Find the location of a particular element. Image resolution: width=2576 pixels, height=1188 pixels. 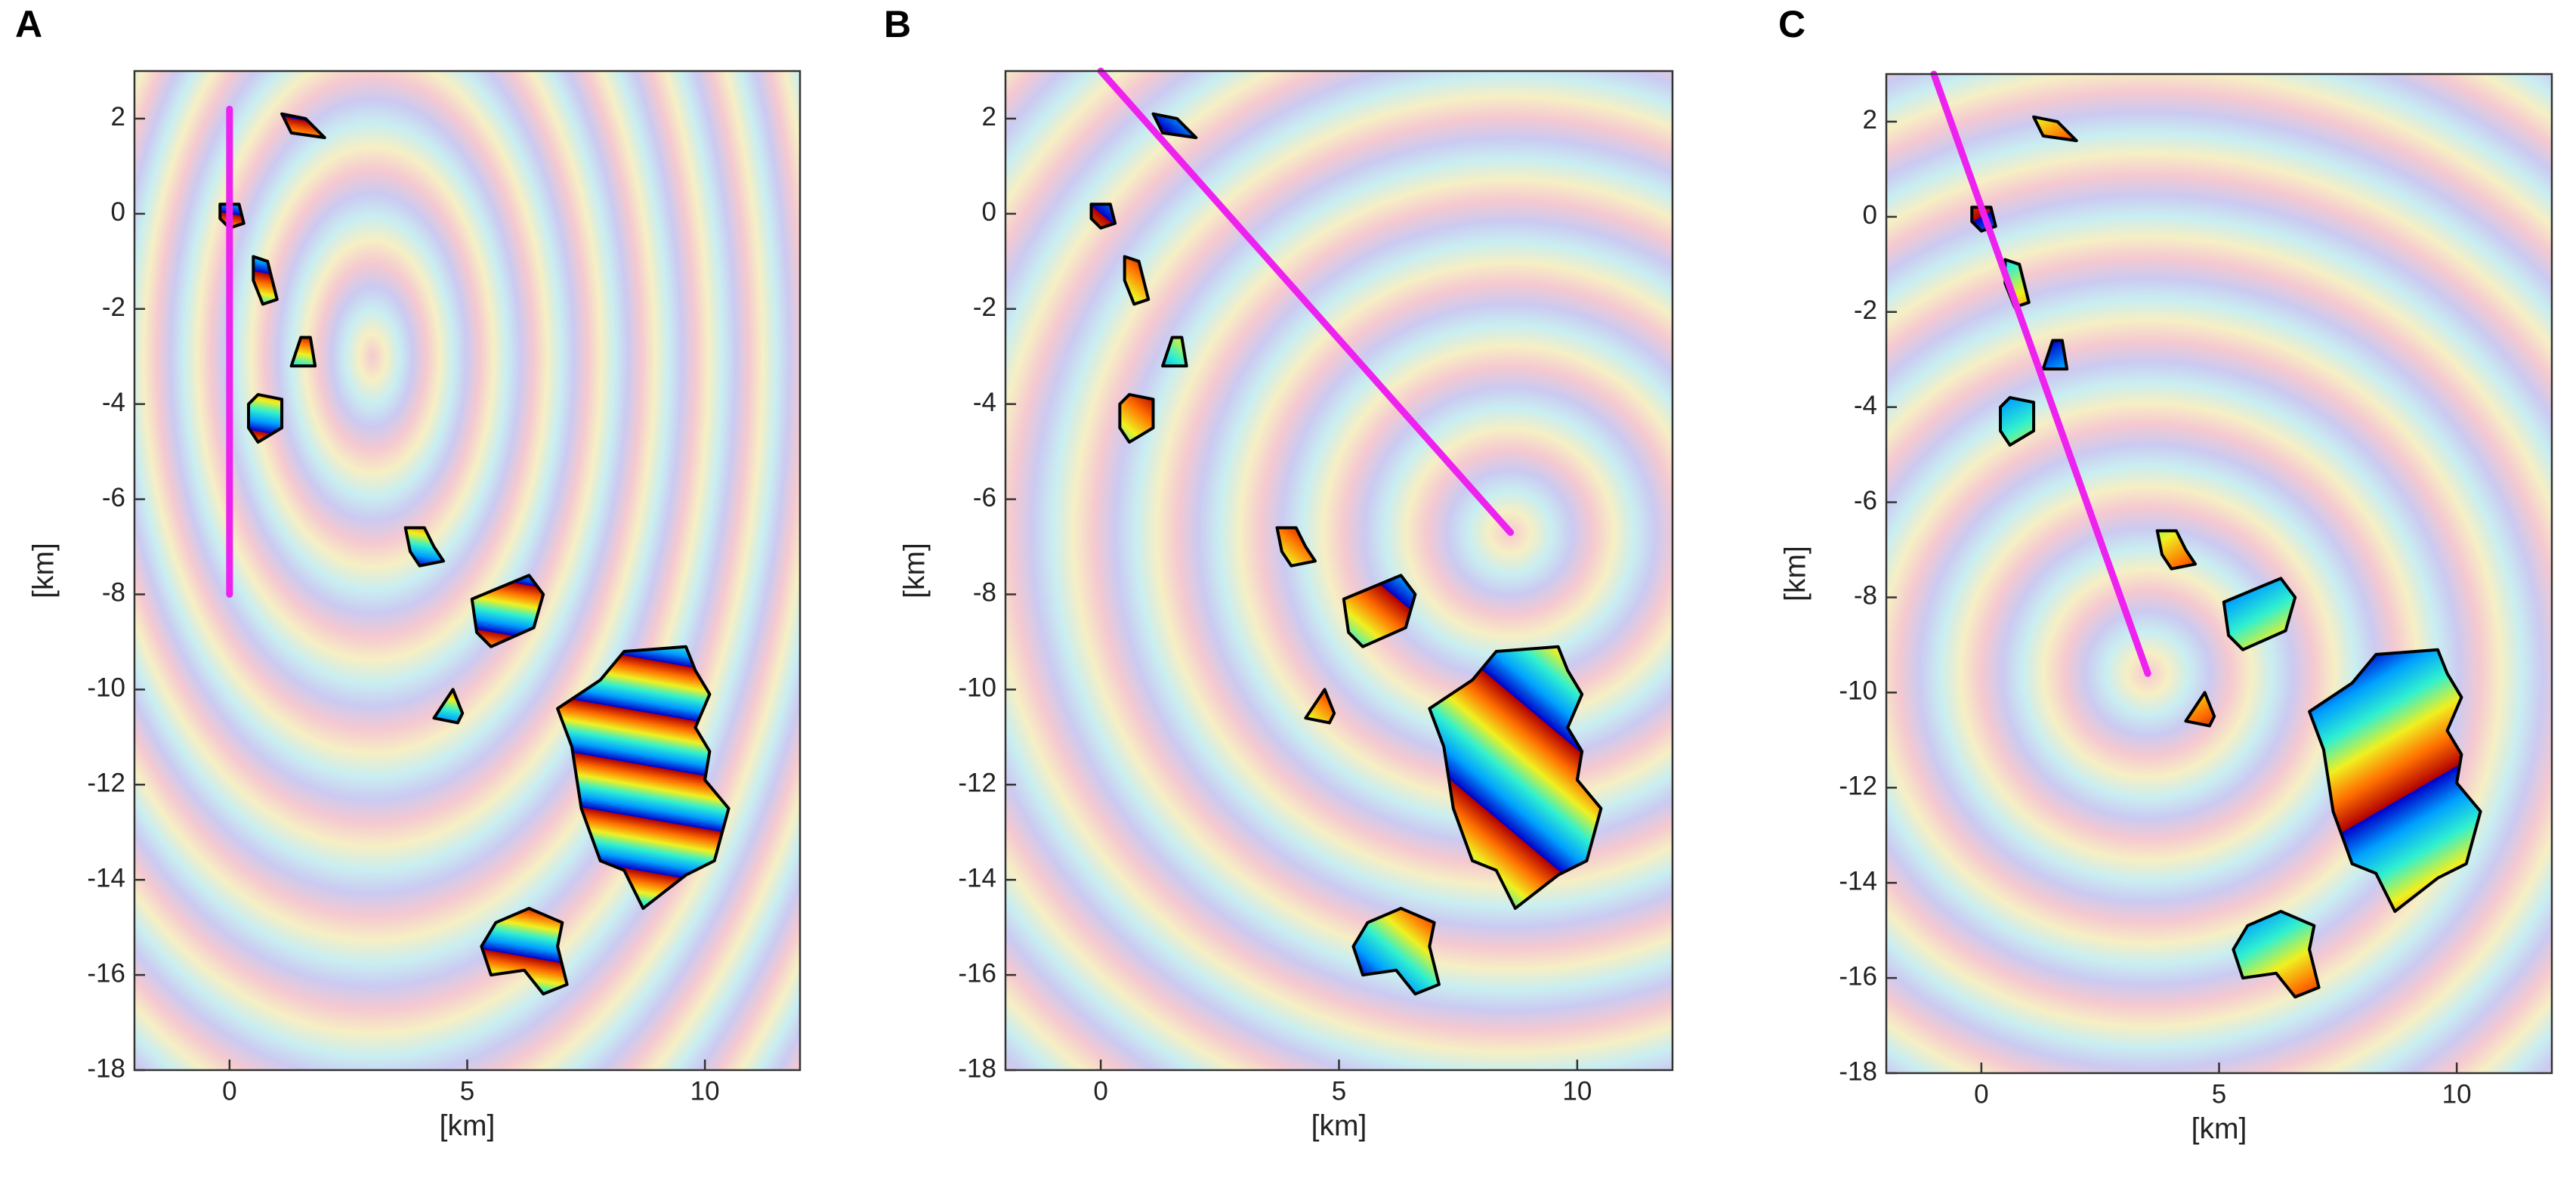

panel-label: B is located at coordinates (897, 24).